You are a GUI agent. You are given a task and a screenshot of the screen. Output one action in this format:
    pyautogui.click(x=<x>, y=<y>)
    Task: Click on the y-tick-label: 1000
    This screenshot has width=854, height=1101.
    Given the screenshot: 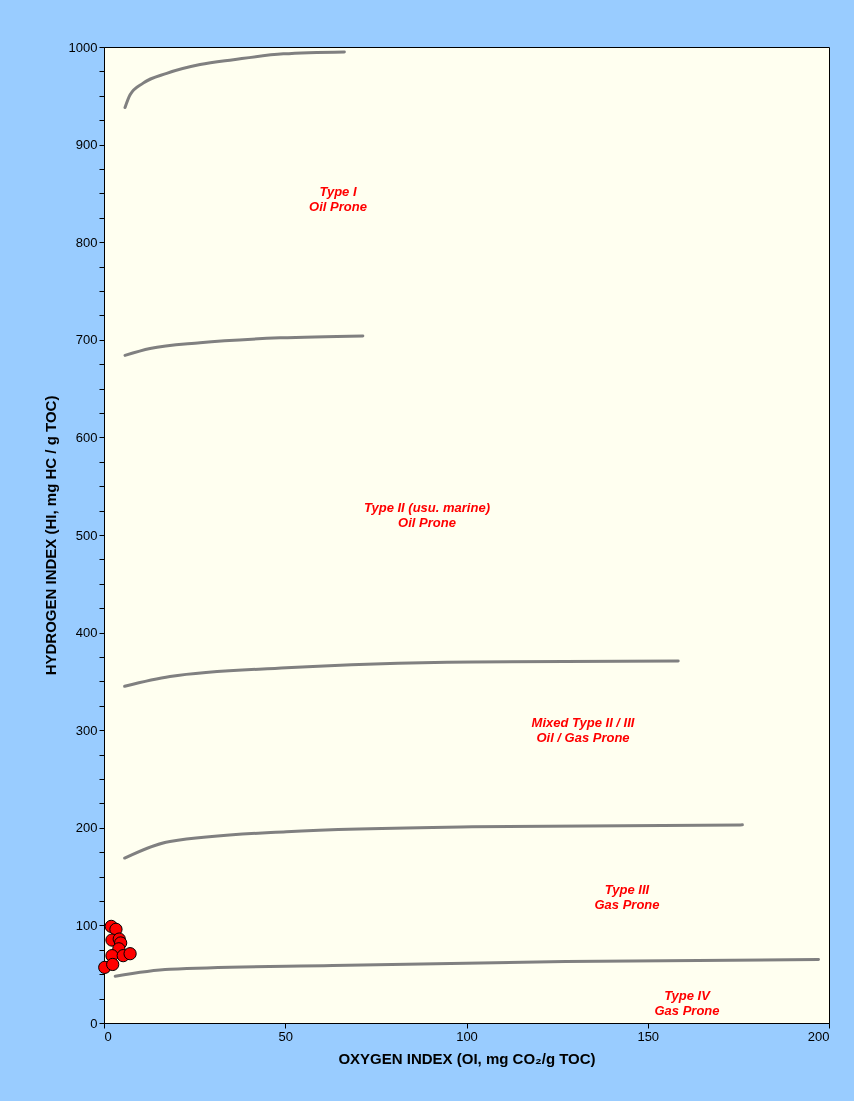 What is the action you would take?
    pyautogui.click(x=83, y=47)
    